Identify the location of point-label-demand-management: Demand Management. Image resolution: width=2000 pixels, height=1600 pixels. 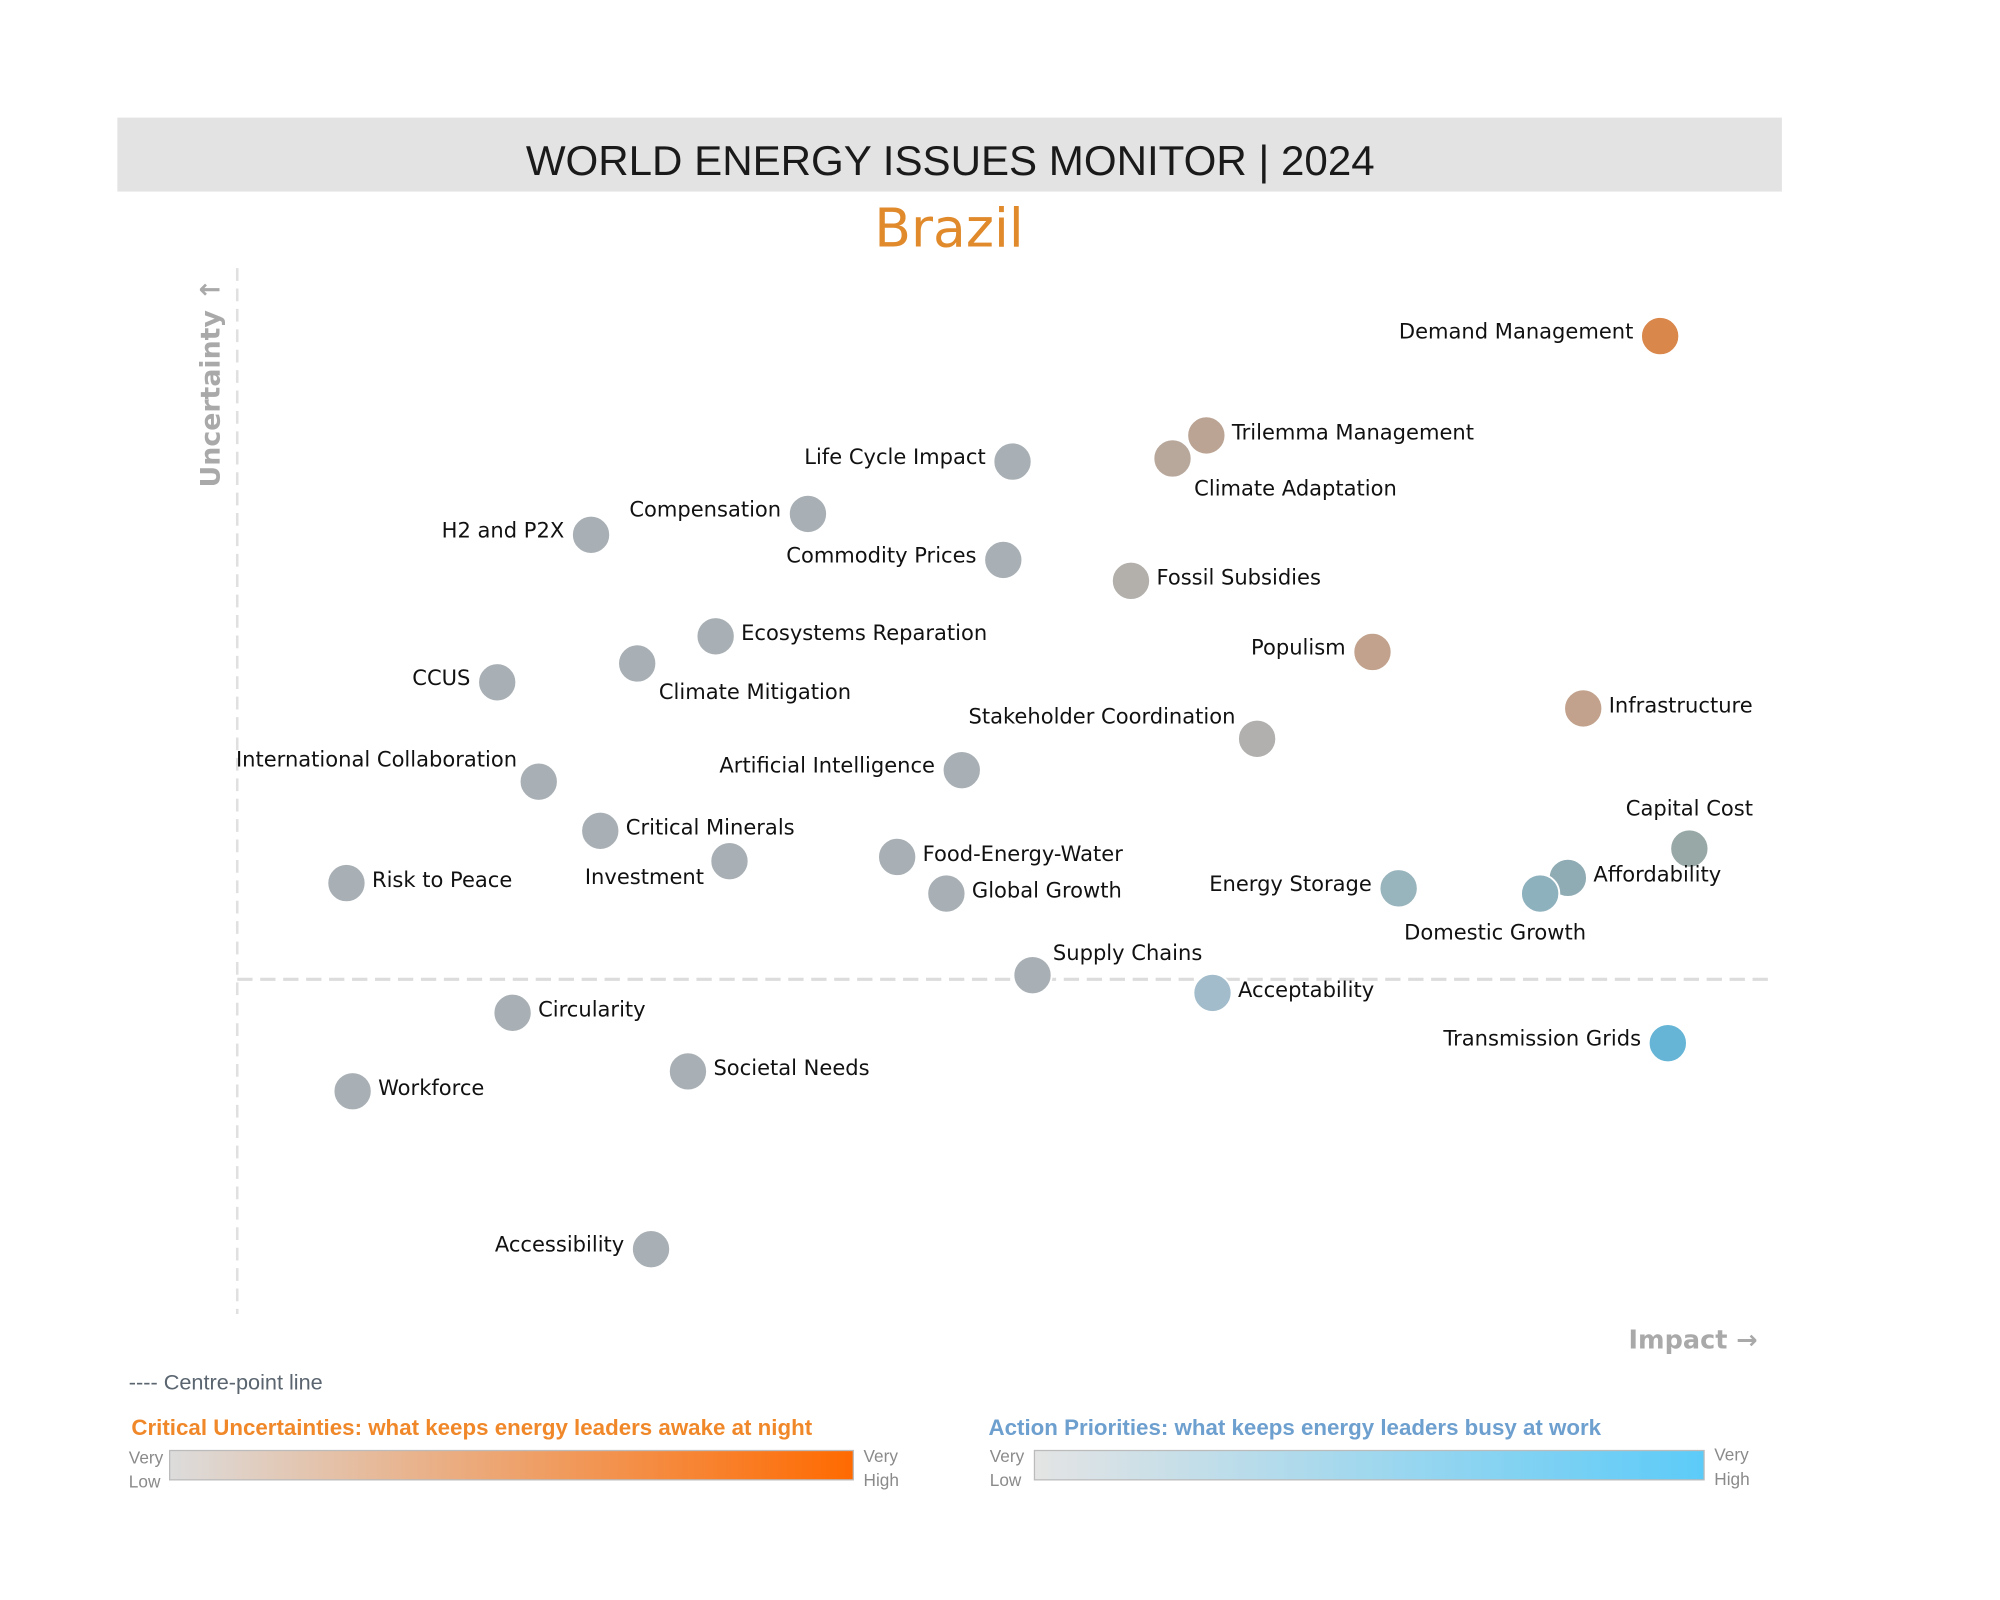
(1516, 331).